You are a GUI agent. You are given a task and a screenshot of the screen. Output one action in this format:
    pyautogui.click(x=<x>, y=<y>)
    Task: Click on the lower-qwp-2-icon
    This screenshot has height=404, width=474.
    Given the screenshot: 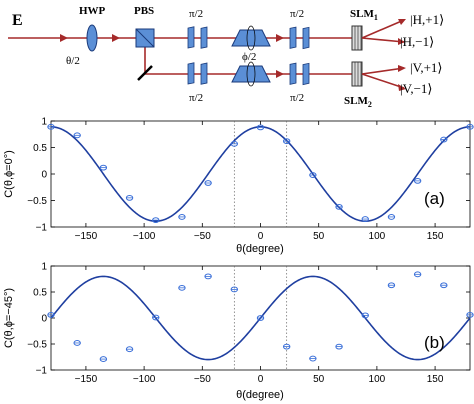 What is the action you would take?
    pyautogui.click(x=204, y=73)
    